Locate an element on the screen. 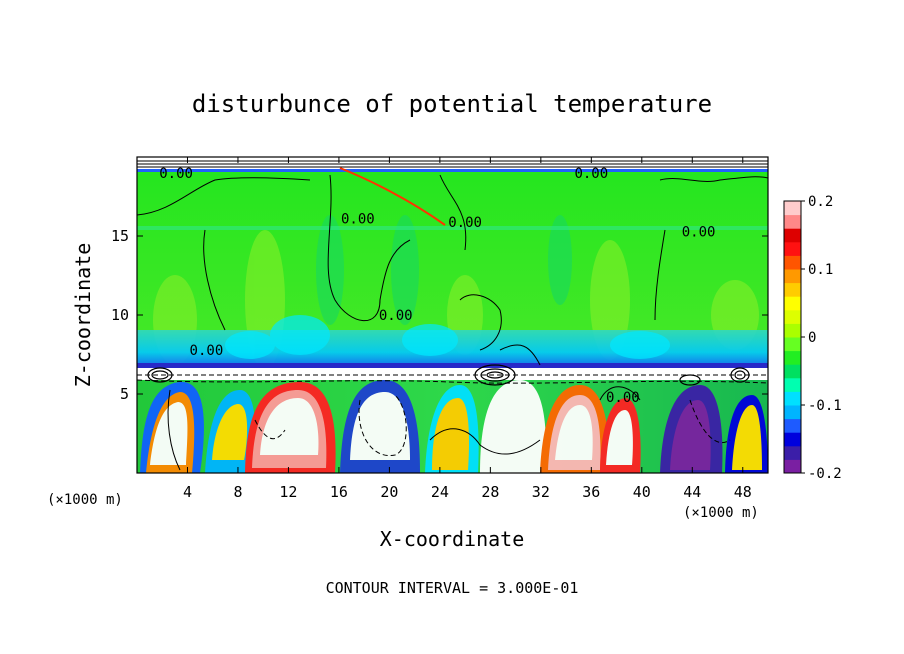 The width and height of the screenshot is (904, 654). x-unit-label-left: (×1000 m) is located at coordinates (85, 500).